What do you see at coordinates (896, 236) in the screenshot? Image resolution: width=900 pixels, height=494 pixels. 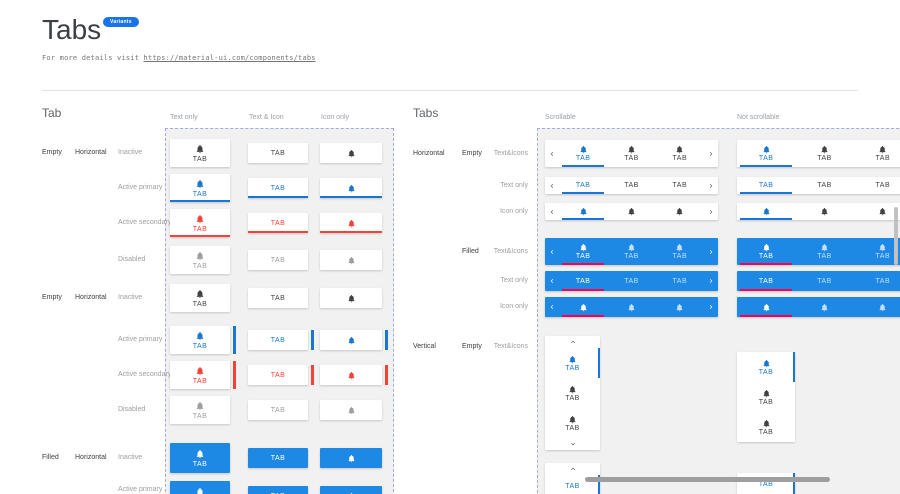 I see `vertical-scrollbar` at bounding box center [896, 236].